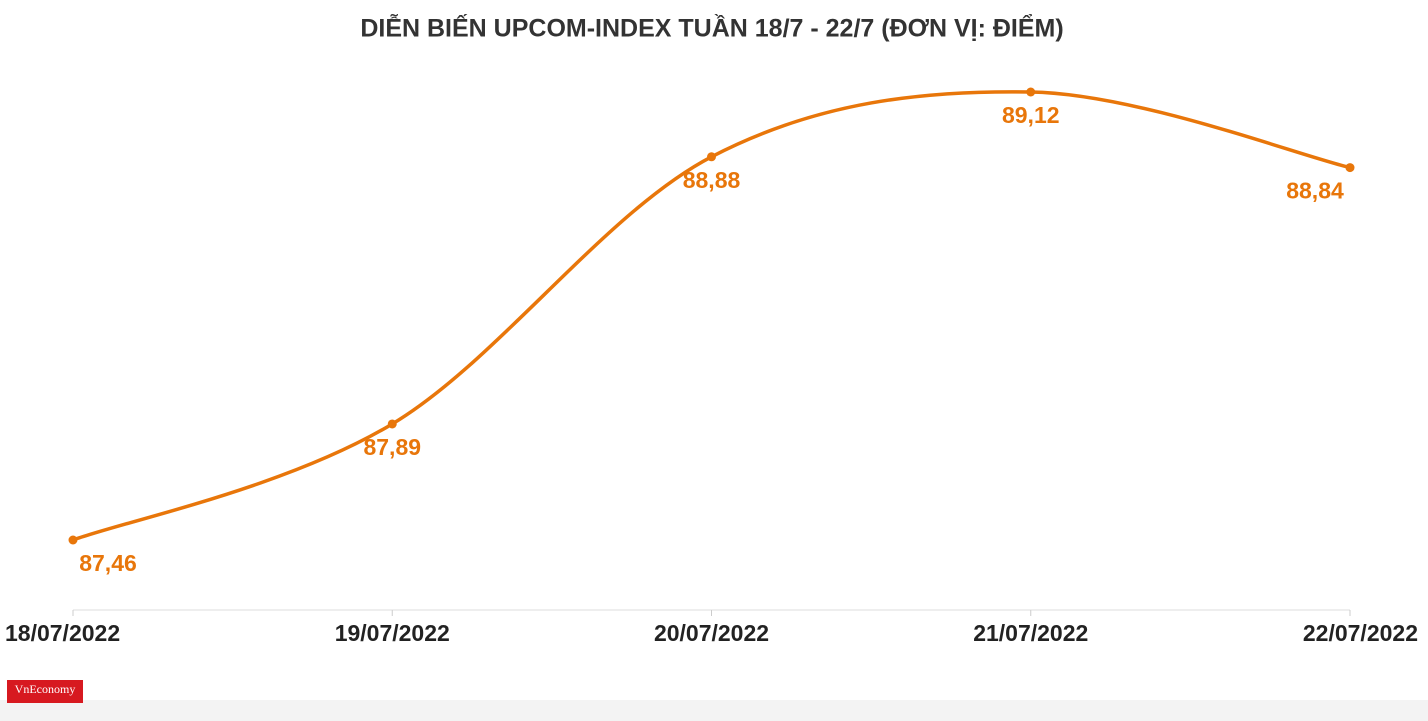 This screenshot has width=1428, height=721. What do you see at coordinates (45, 689) in the screenshot?
I see `logo: VnEconomy` at bounding box center [45, 689].